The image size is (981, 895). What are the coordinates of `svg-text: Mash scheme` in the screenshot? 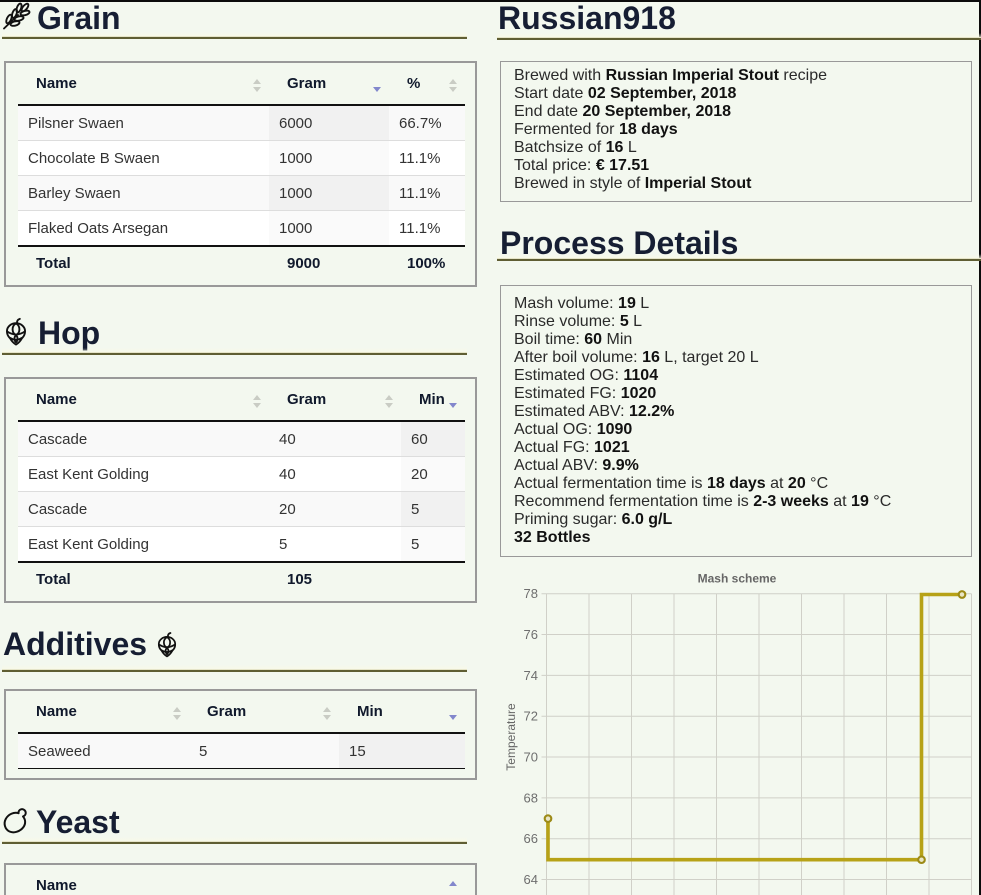 It's located at (737, 579).